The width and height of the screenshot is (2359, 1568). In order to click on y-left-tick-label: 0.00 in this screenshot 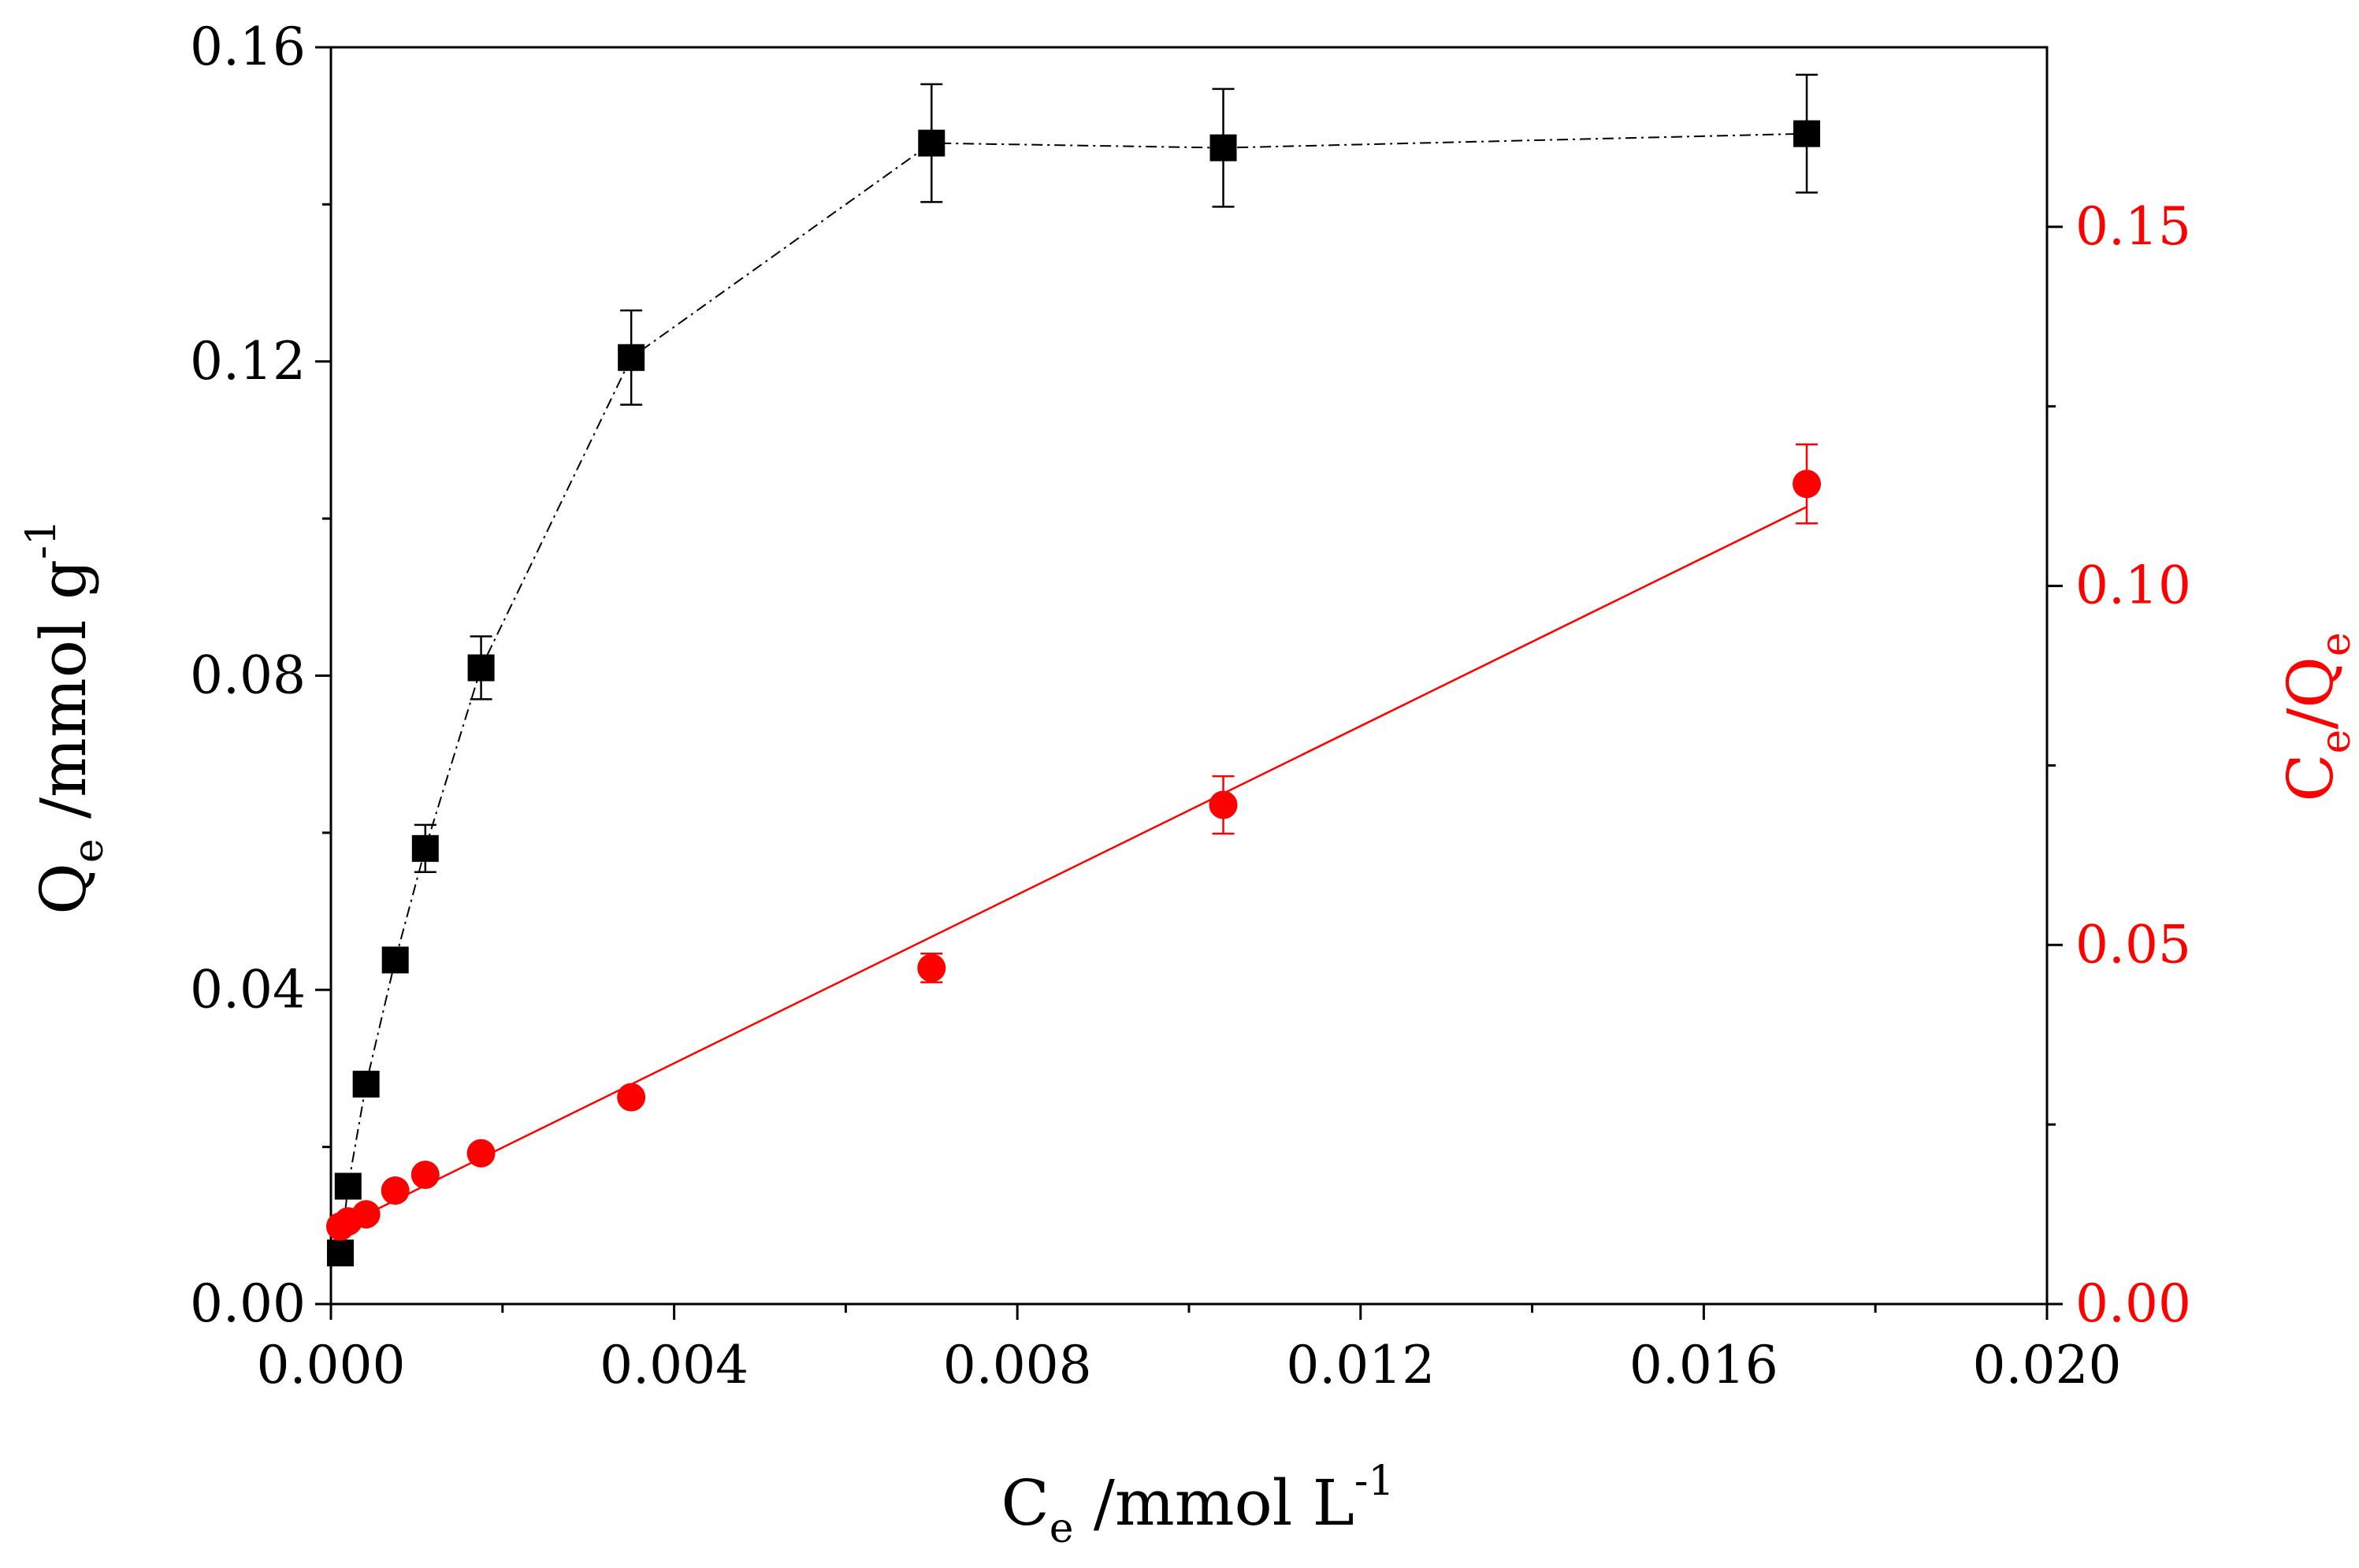, I will do `click(248, 1303)`.